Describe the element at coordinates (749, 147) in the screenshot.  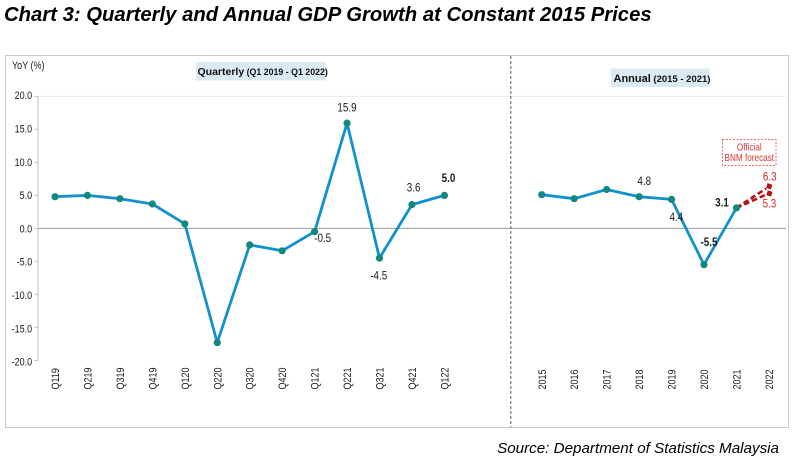
I see `svg-text: Official` at that location.